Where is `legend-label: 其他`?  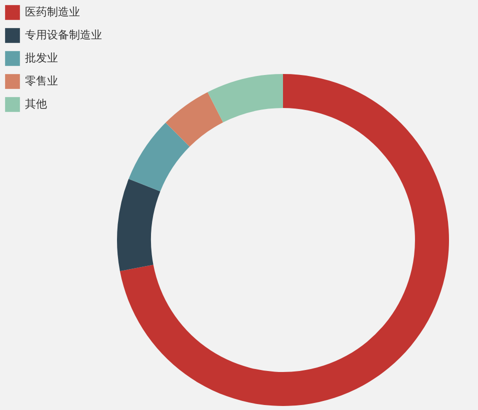
legend-label: 其他 is located at coordinates (36, 104).